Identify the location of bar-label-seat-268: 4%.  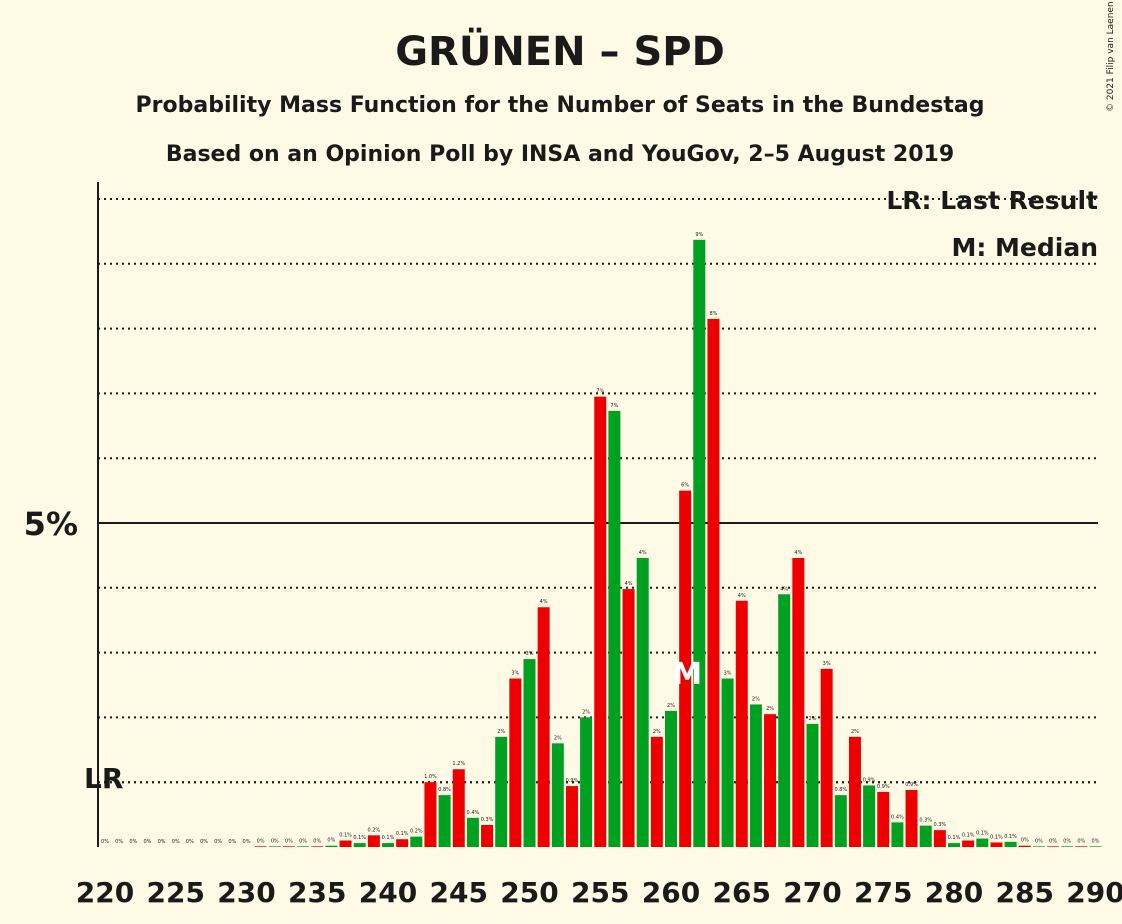
(784, 589).